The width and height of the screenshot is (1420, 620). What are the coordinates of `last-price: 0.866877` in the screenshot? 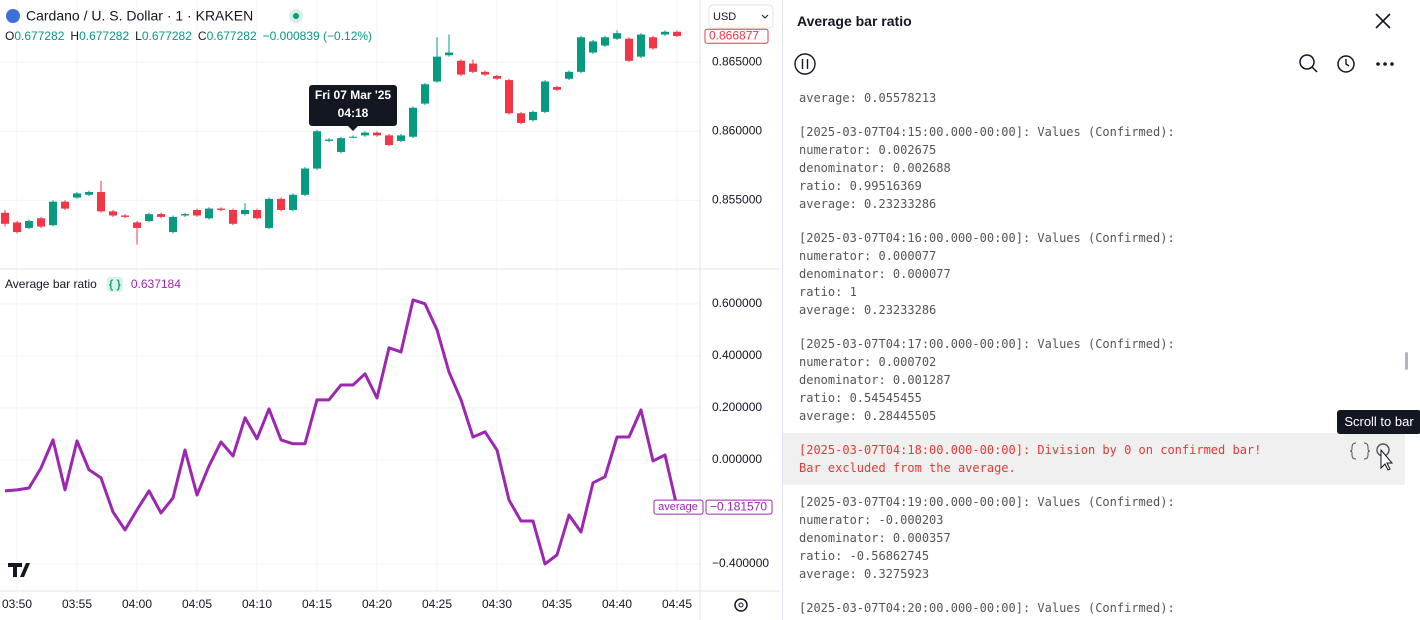 It's located at (734, 35).